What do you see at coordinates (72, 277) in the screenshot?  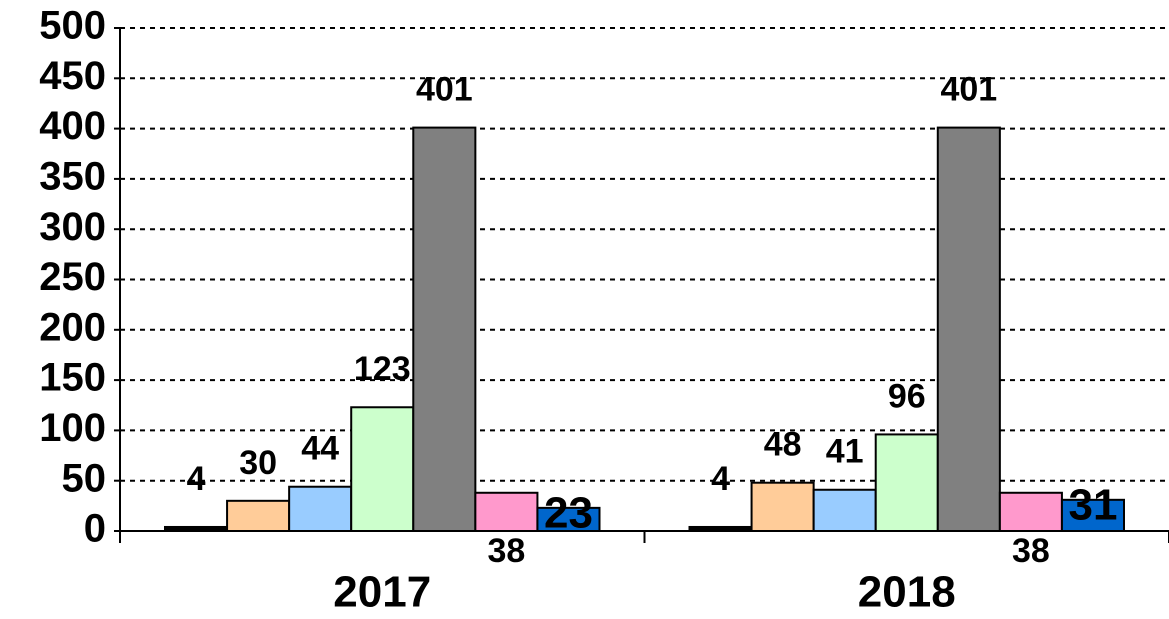 I see `y-tick-label: 250` at bounding box center [72, 277].